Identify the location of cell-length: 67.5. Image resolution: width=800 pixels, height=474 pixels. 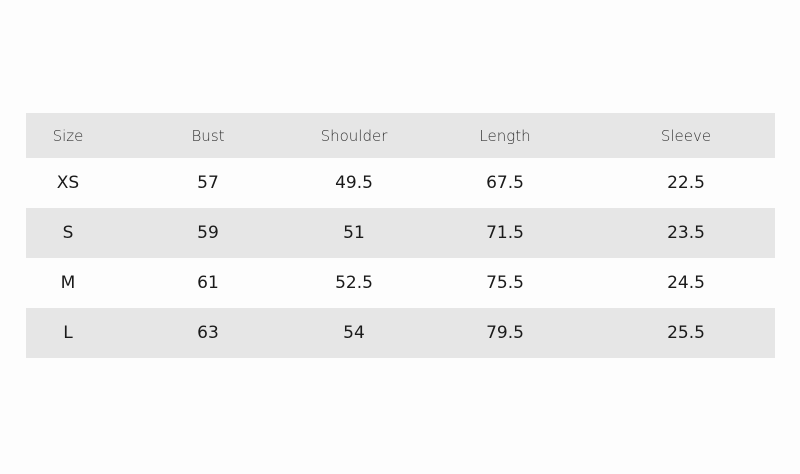
(505, 183).